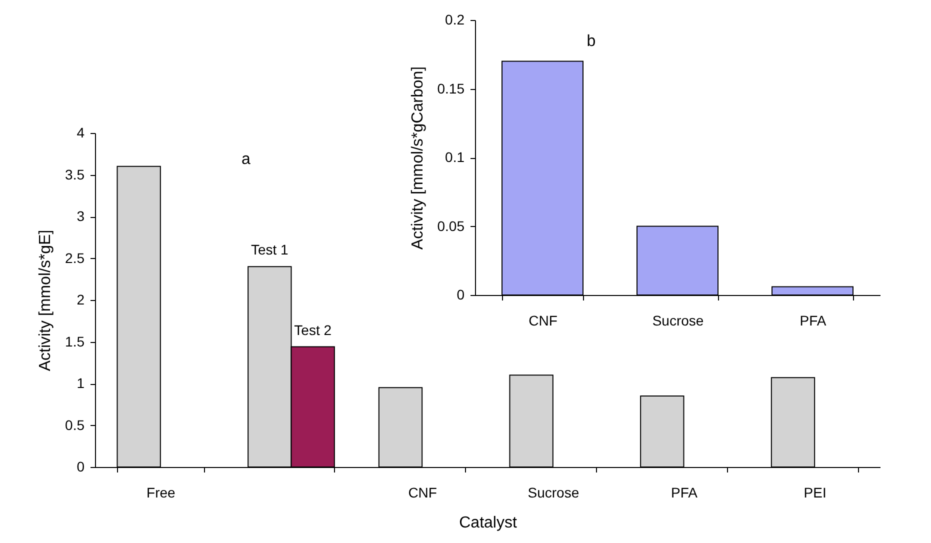  Describe the element at coordinates (75, 424) in the screenshot. I see `y-tick-label: 0.5` at that location.